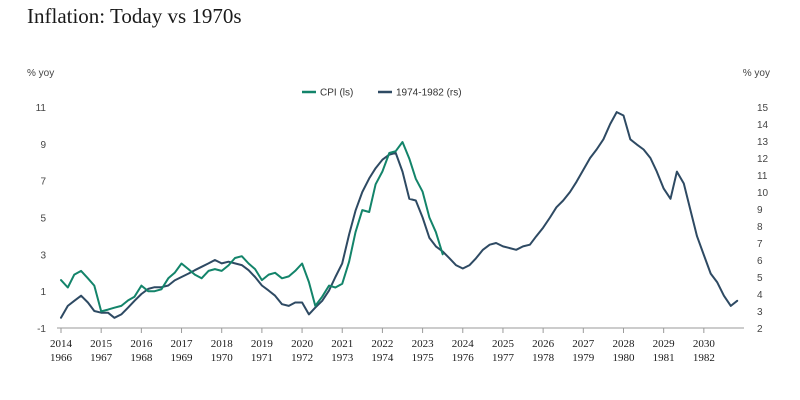 The image size is (800, 400). I want to click on left-tick-label: 3, so click(43, 255).